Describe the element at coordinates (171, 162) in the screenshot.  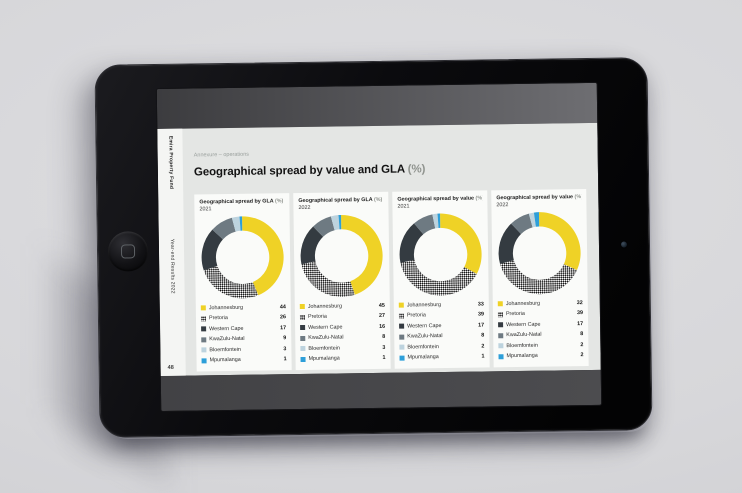
I see `brand-vertical-label: Emira Property Fund` at that location.